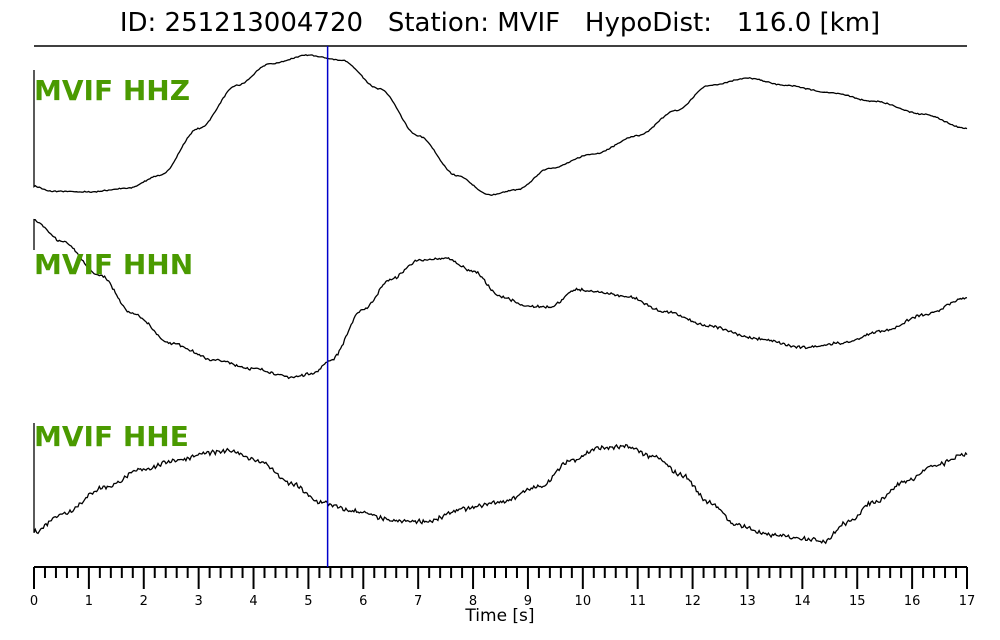 This screenshot has width=1000, height=640. What do you see at coordinates (114, 264) in the screenshot?
I see `series-label-hhn: MVIF HHN` at bounding box center [114, 264].